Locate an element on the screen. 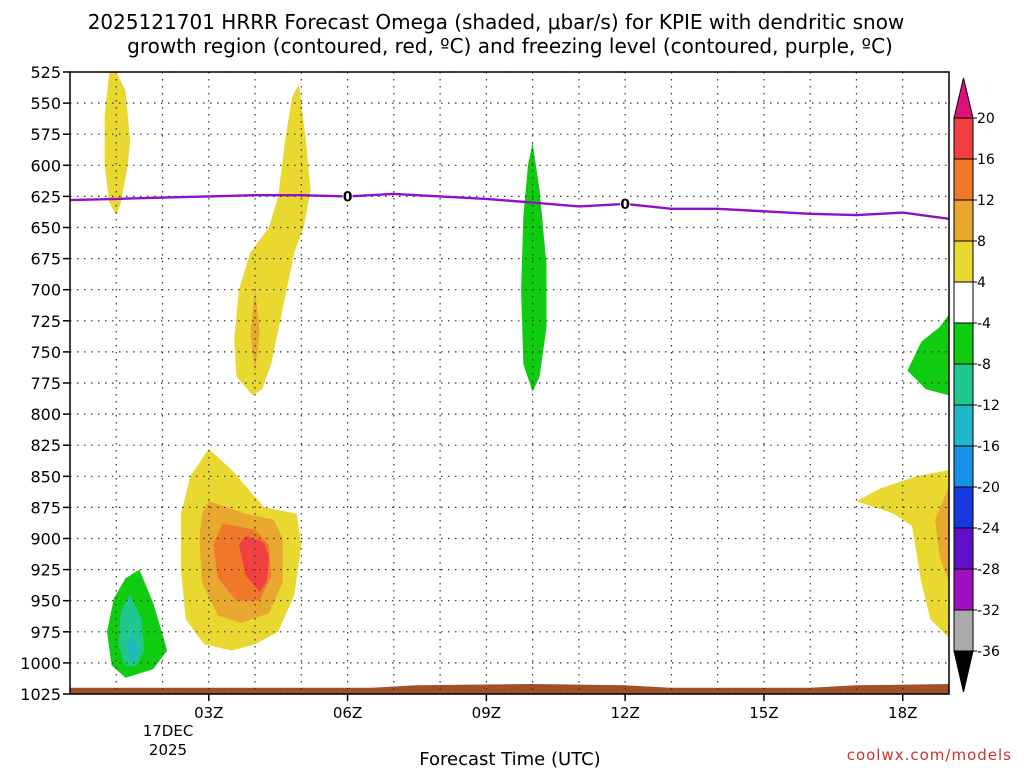  y-tick-label: 975 is located at coordinates (45, 632).